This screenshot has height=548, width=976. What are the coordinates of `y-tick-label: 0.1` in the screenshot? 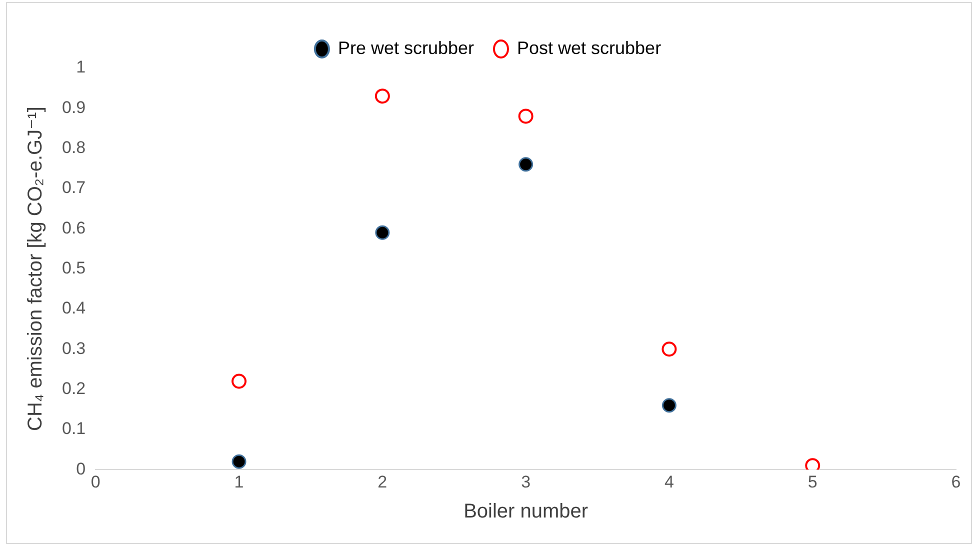 It's located at (74, 428).